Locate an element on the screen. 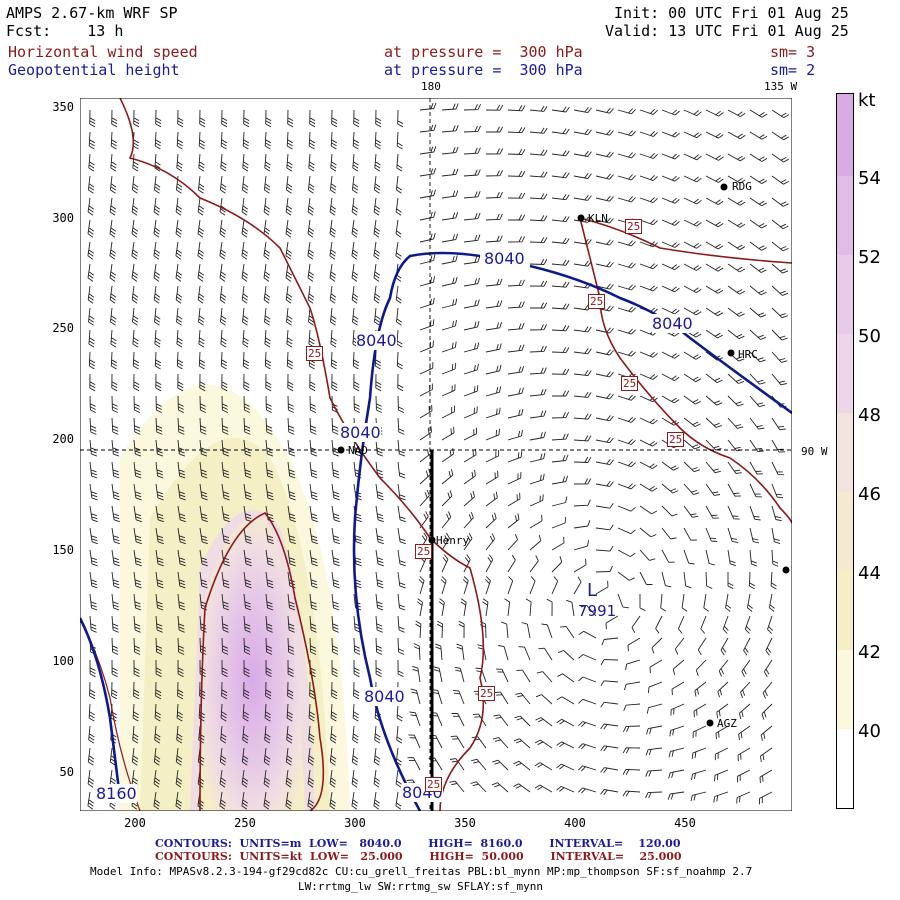  y-tick-250: 250 is located at coordinates (63, 328).